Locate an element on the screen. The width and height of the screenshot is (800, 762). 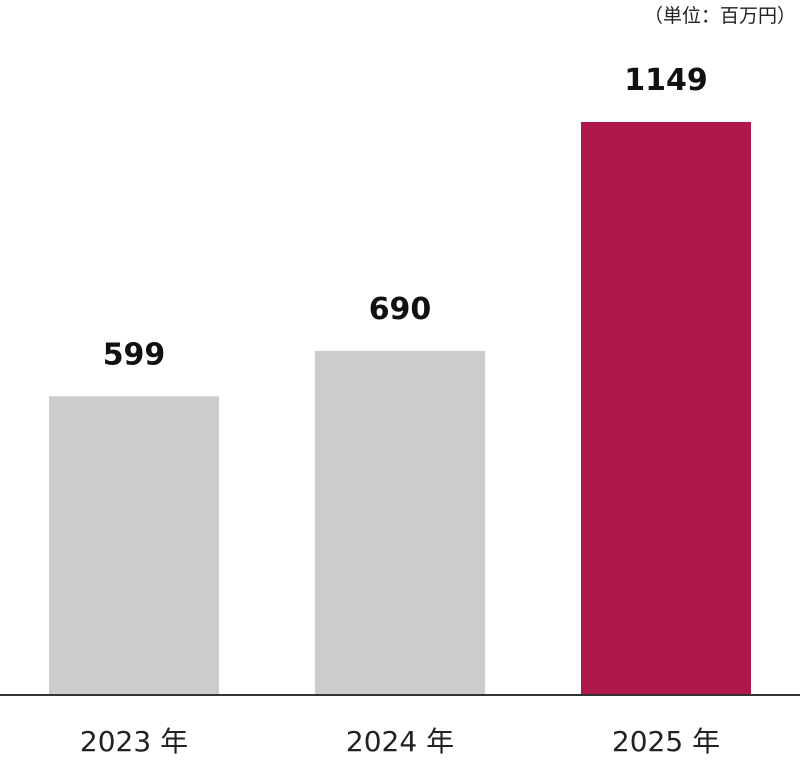
x-tick-label-0: 2023 年 is located at coordinates (134, 741).